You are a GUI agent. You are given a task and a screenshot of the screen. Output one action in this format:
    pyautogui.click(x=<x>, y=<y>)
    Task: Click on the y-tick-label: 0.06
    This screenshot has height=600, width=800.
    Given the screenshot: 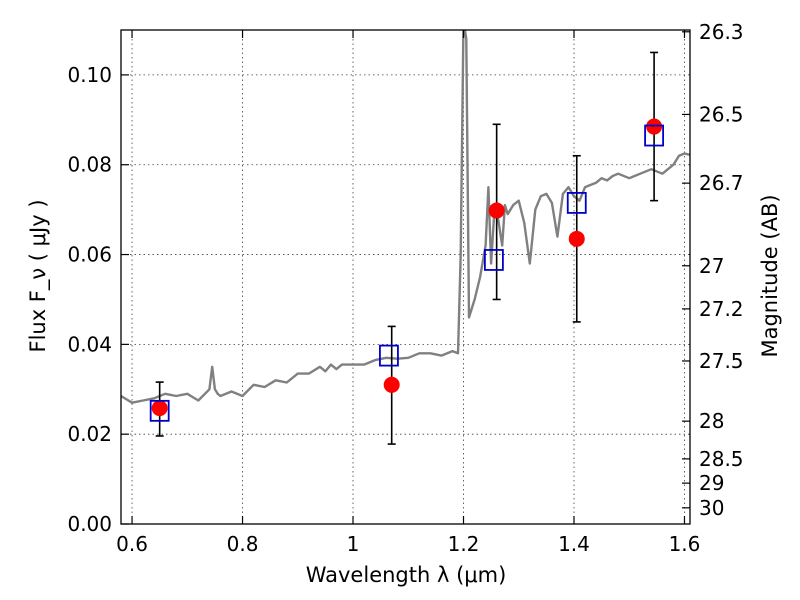 What is the action you would take?
    pyautogui.click(x=89, y=255)
    